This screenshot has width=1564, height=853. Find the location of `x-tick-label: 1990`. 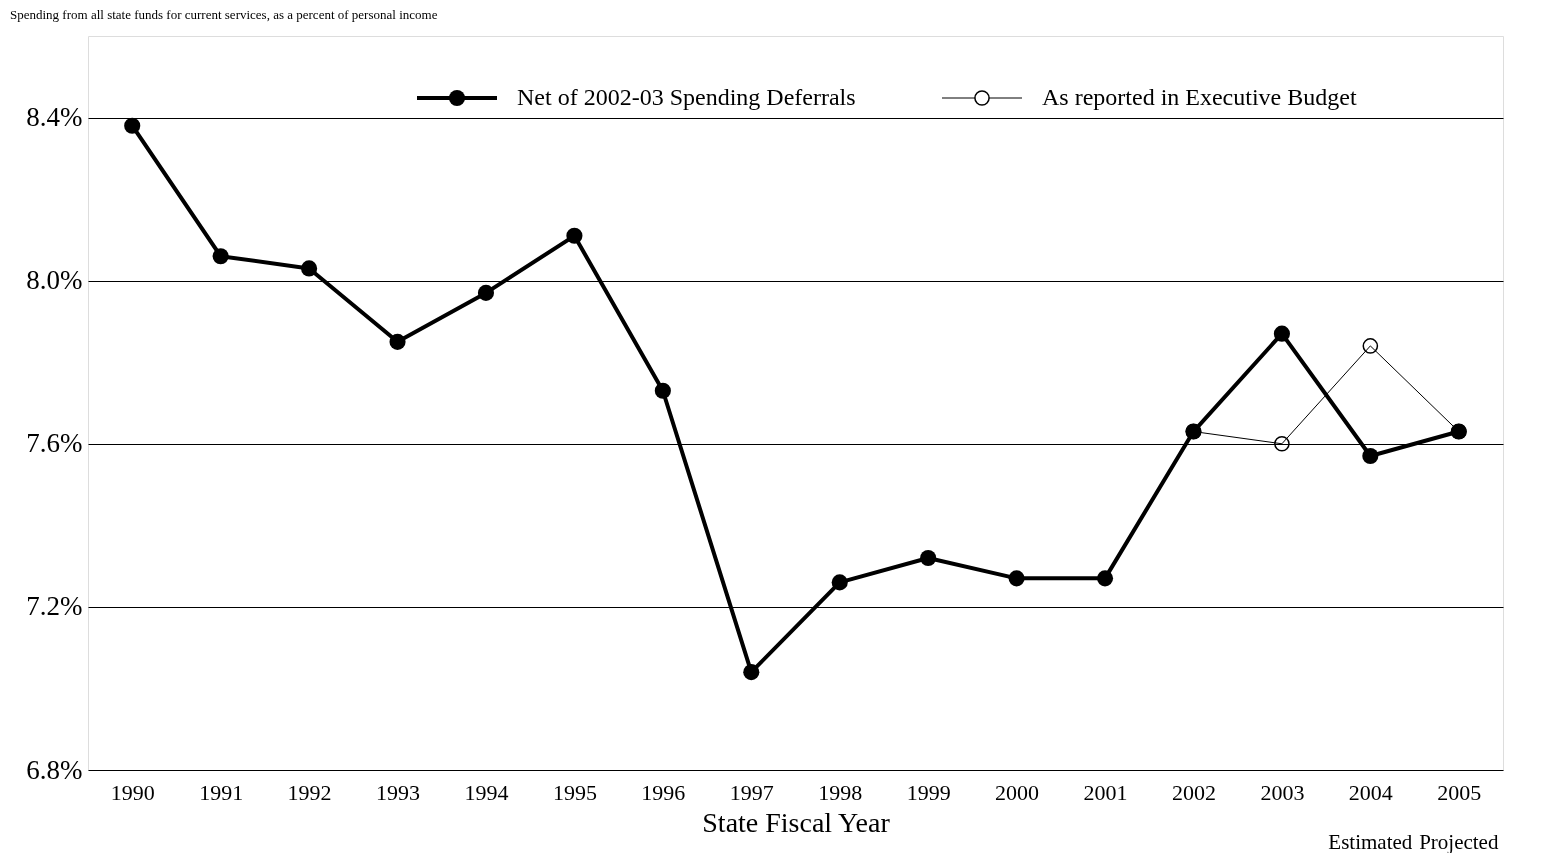

x-tick-label: 1990 is located at coordinates (132, 792).